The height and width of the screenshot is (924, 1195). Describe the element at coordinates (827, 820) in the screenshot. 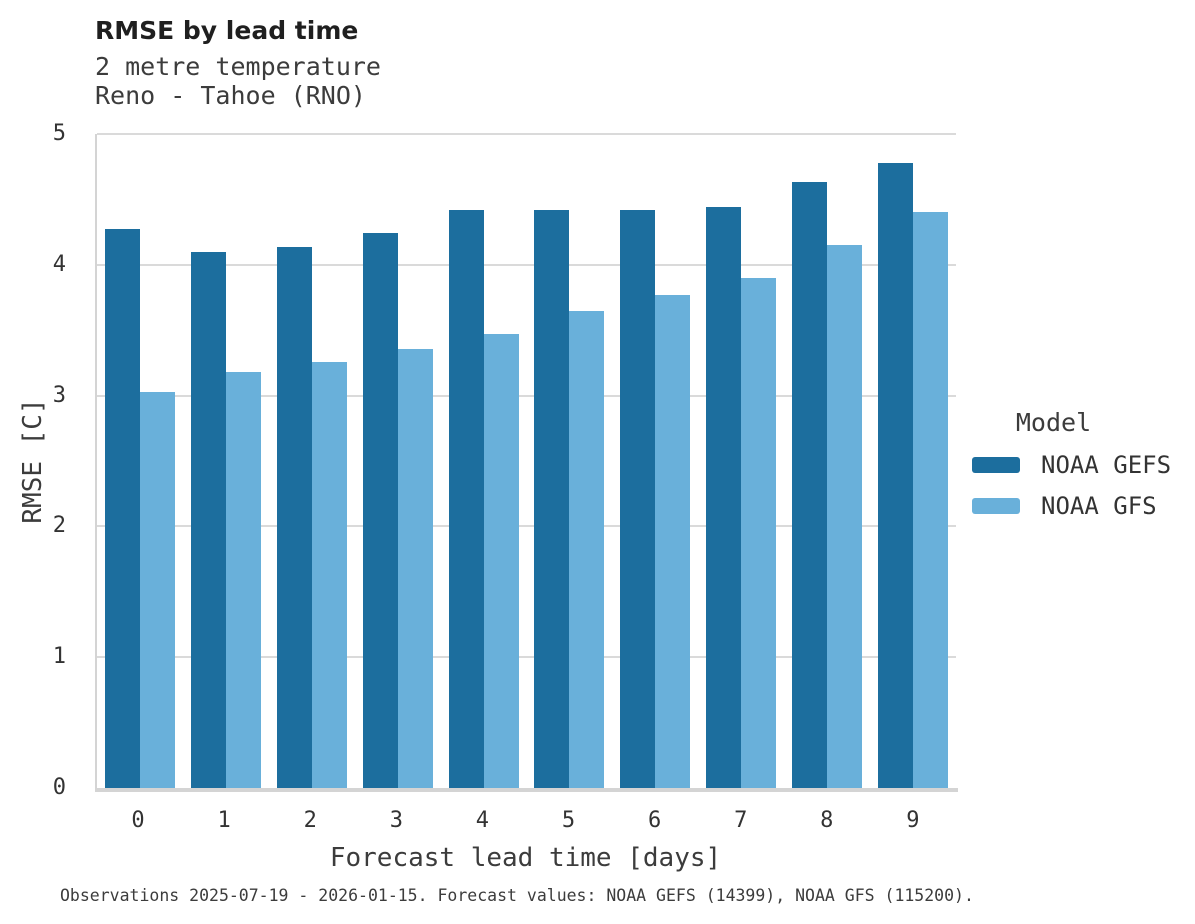

I see `x-tick-label-8: 8` at that location.